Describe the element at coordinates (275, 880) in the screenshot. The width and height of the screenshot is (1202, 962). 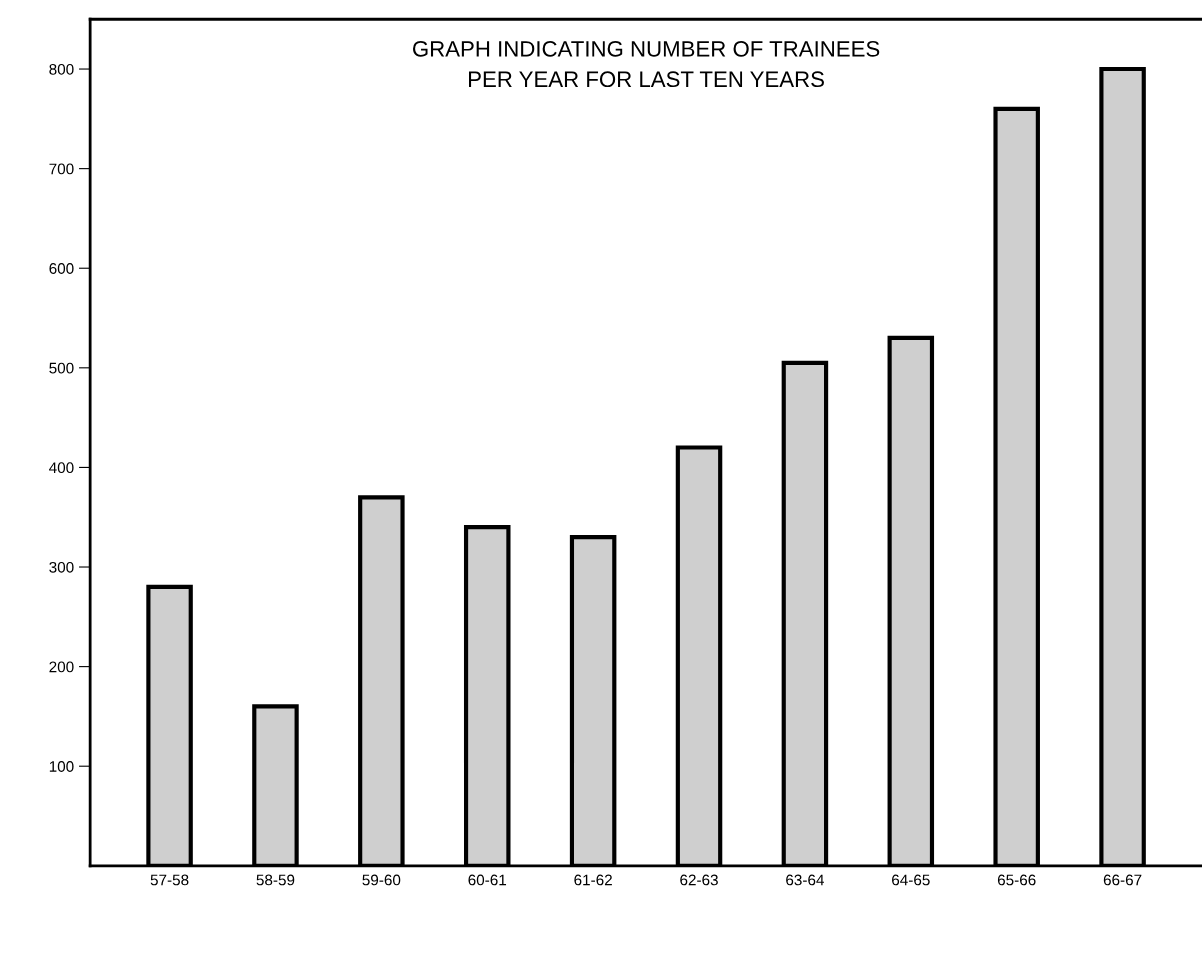
I see `x-tick-label: 58-59` at that location.